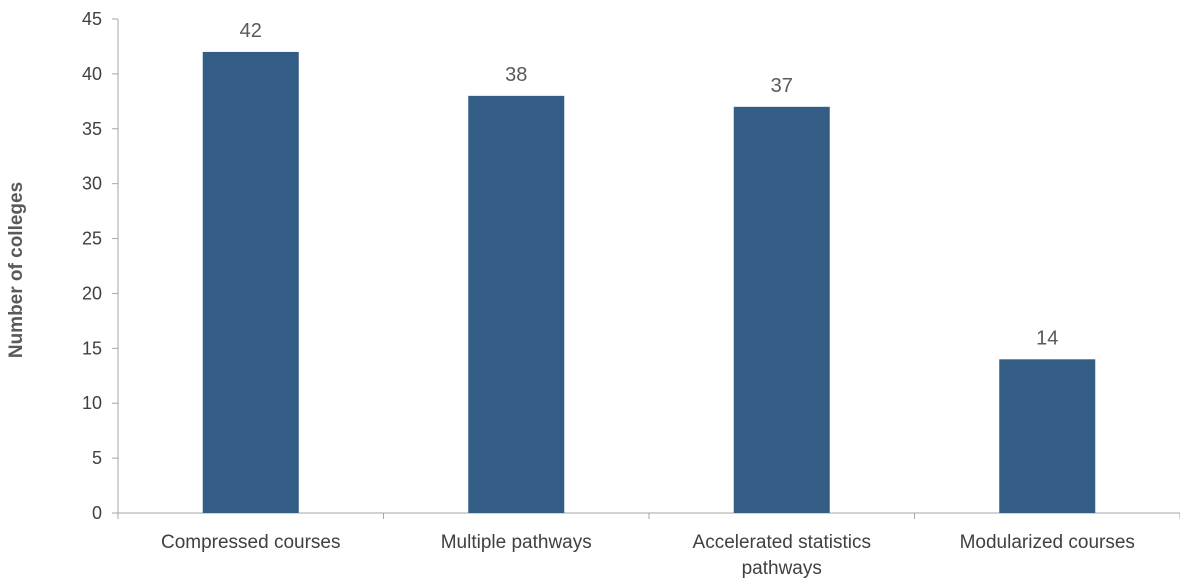  What do you see at coordinates (92, 239) in the screenshot?
I see `y-tick-label: 25` at bounding box center [92, 239].